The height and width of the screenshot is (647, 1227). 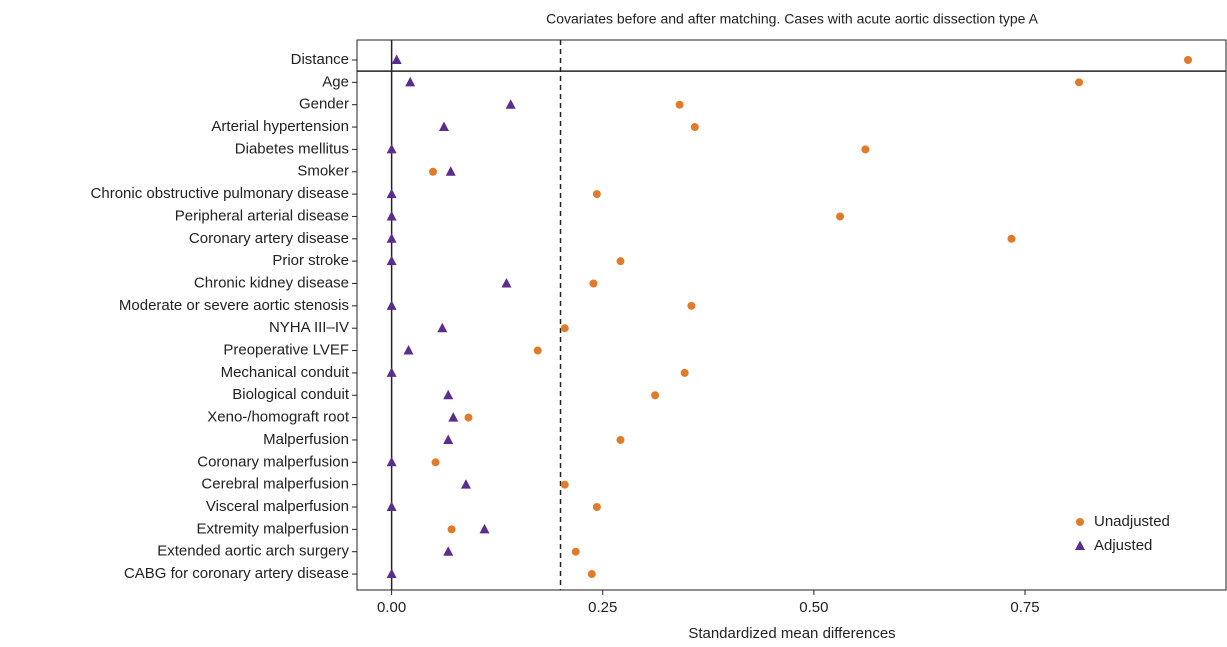 What do you see at coordinates (323, 171) in the screenshot?
I see `y-tick-label: Smoker` at bounding box center [323, 171].